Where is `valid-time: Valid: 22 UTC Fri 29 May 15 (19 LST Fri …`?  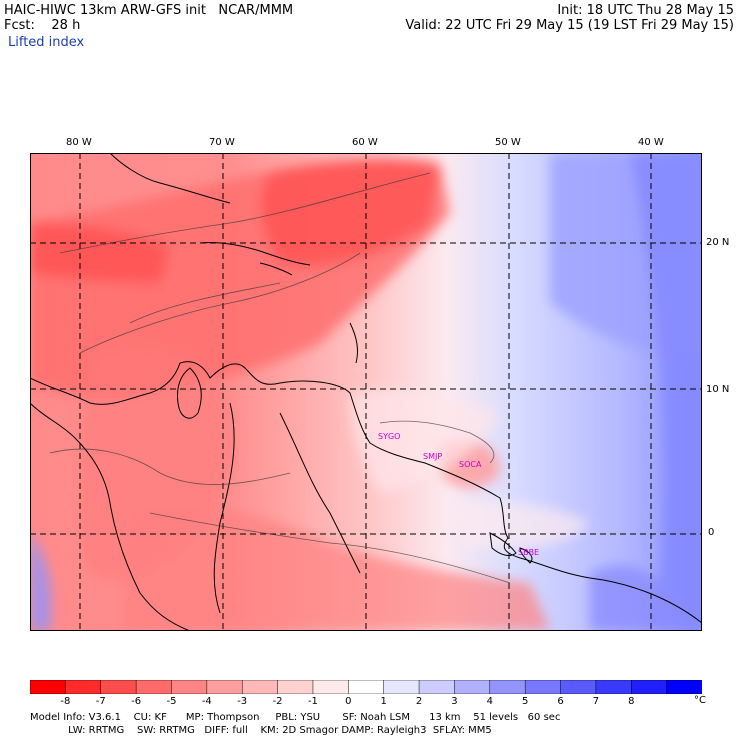 valid-time: Valid: 22 UTC Fri 29 May 15 (19 LST Fri … is located at coordinates (569, 25).